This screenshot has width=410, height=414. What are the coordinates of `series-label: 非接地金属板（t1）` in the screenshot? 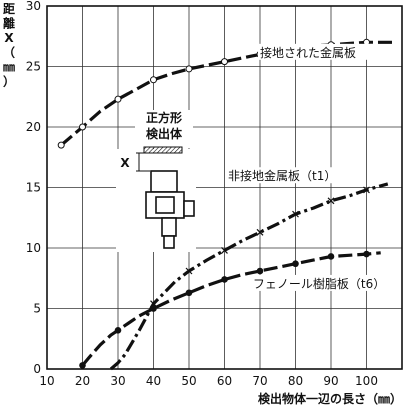 It's located at (282, 175).